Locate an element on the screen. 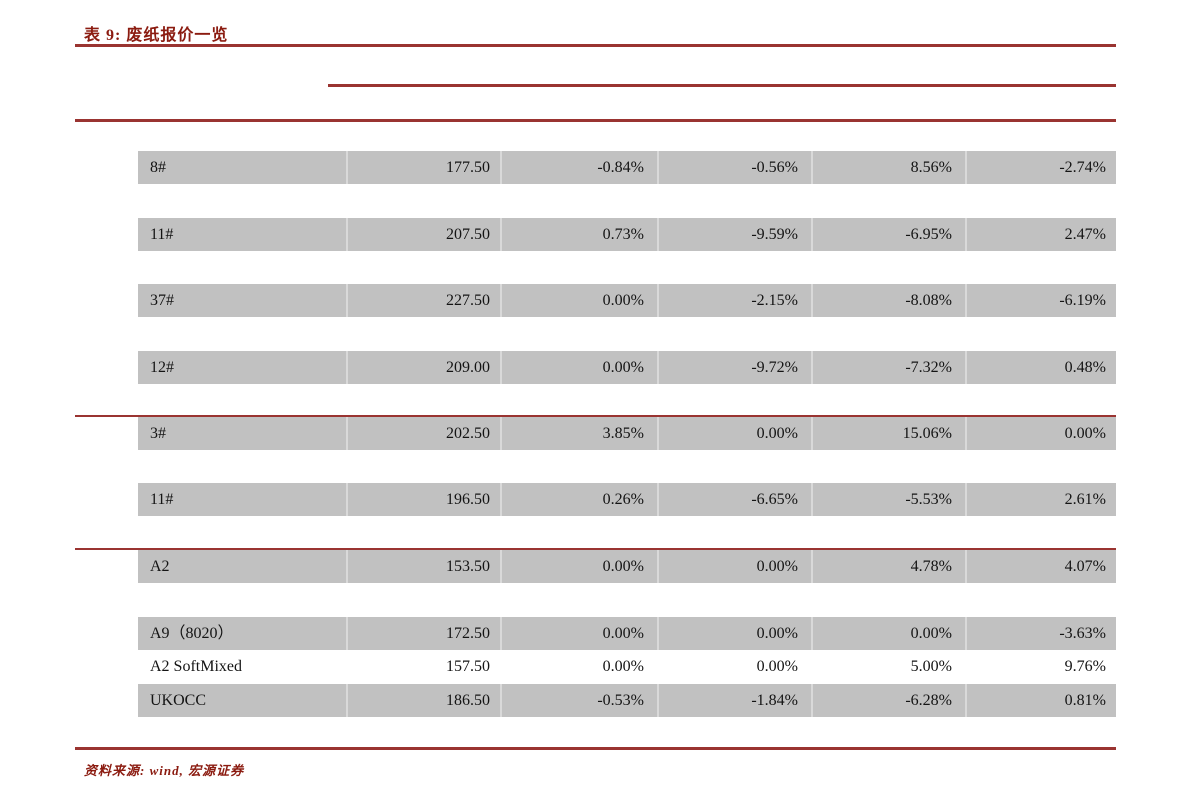  table-row: 37# 227.50 0.00% -2.15% -8.08% -6.19% is located at coordinates (627, 300).